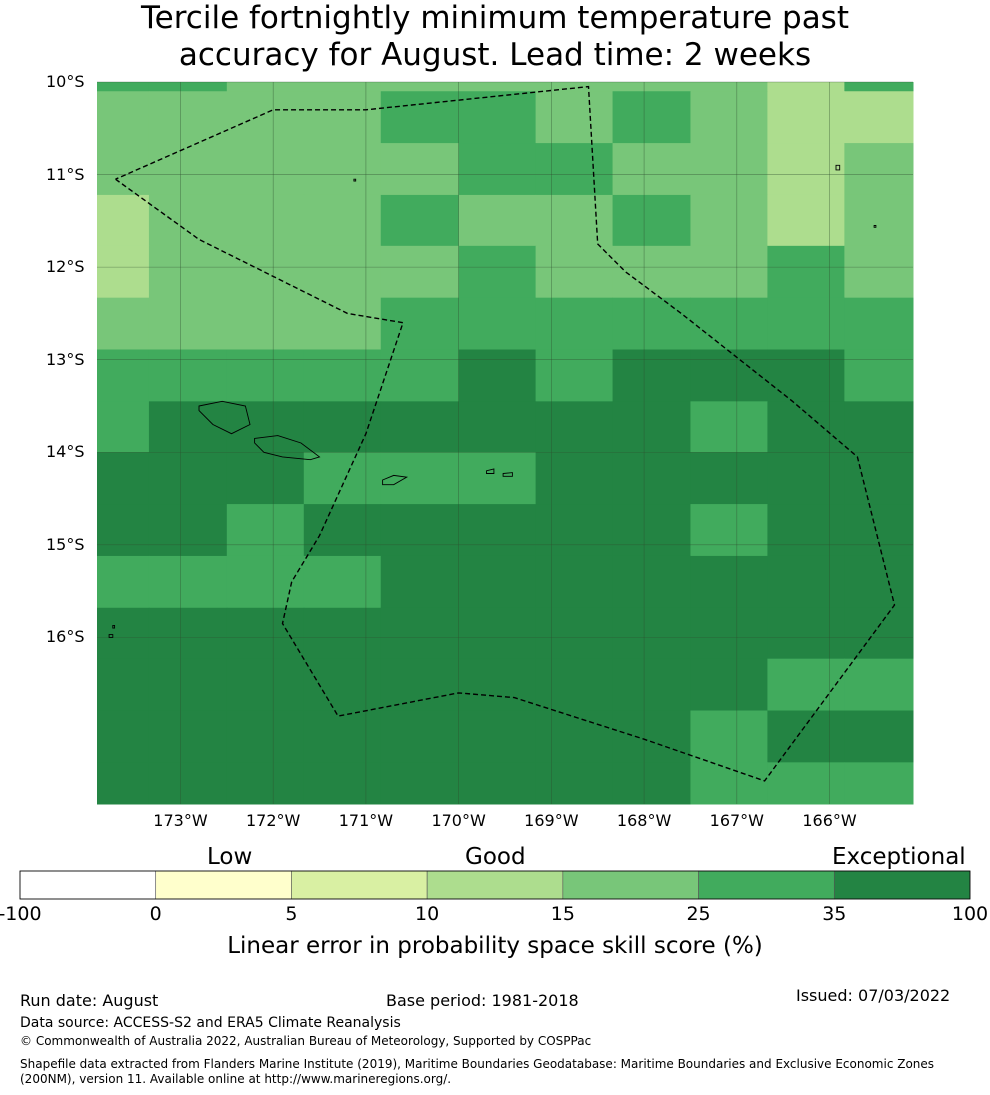  What do you see at coordinates (366, 820) in the screenshot?
I see `longitude-tick-label: 171°W` at bounding box center [366, 820].